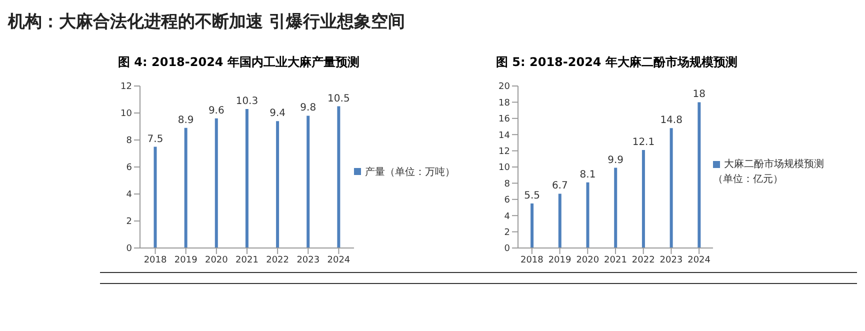 Image resolution: width=865 pixels, height=331 pixels. What do you see at coordinates (339, 98) in the screenshot?
I see `data-label: 10.5` at bounding box center [339, 98].